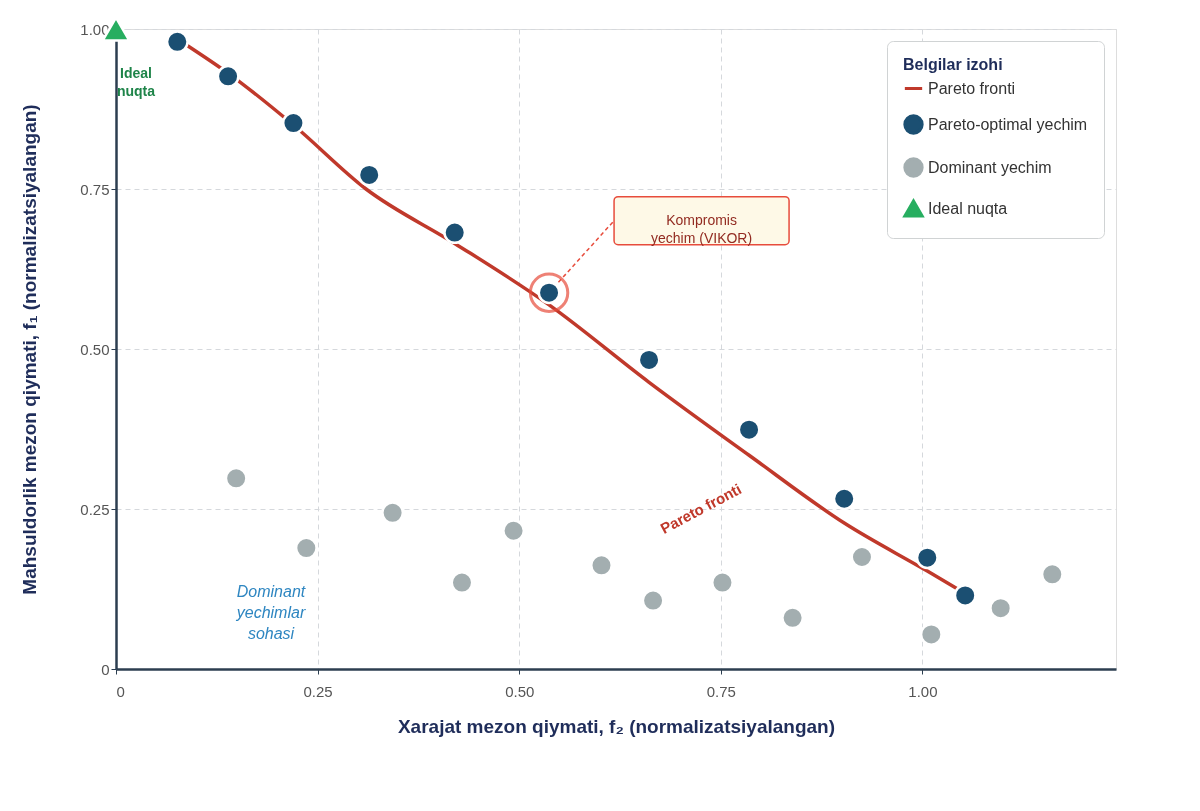  Describe the element at coordinates (972, 88) in the screenshot. I see `legend-label: Pareto fronti` at that location.